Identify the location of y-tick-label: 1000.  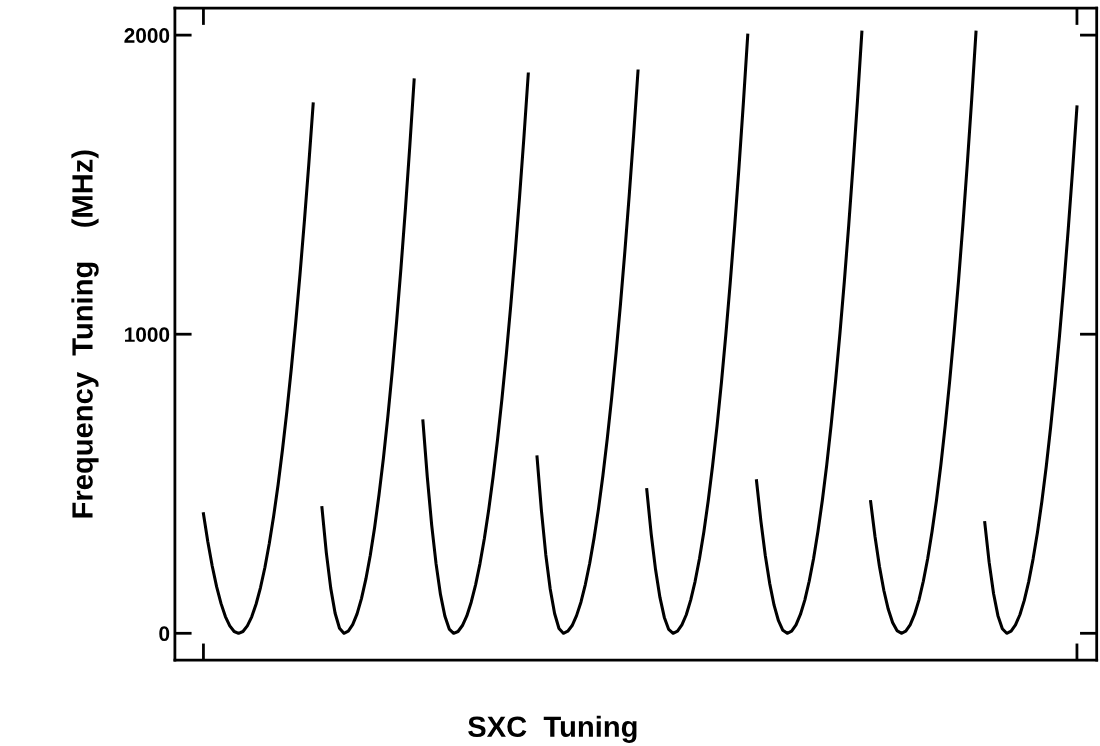
(147, 334).